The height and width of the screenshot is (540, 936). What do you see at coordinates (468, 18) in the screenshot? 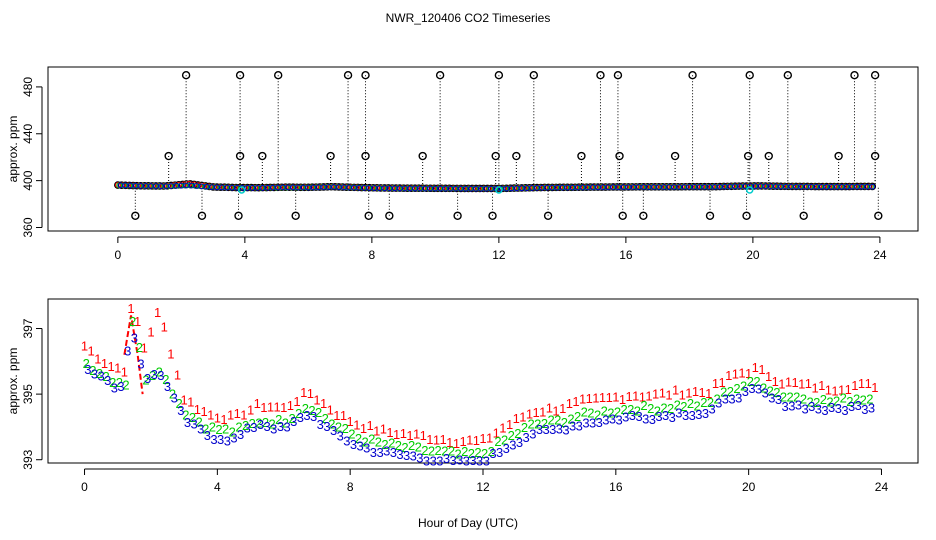
I see `chart-title: NWR_120406 CO2 Timeseries` at bounding box center [468, 18].